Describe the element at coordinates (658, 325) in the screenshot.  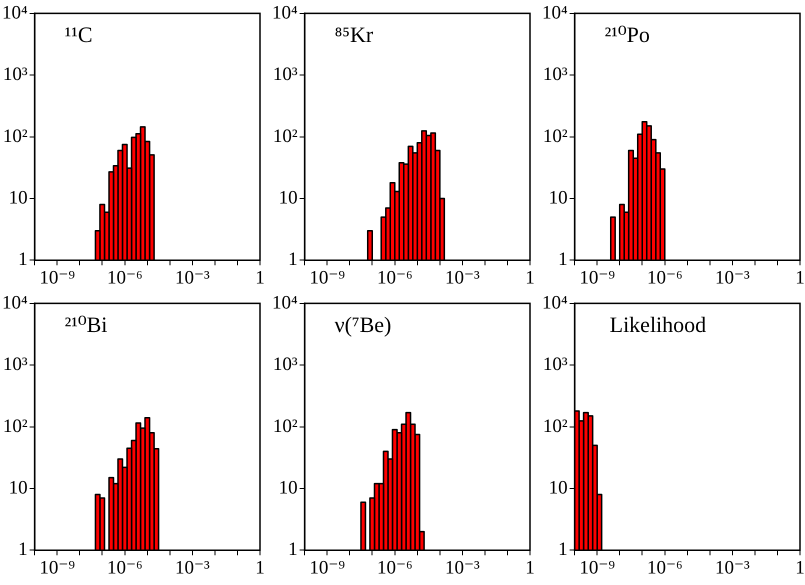
I see `annotation: Likelihood` at that location.